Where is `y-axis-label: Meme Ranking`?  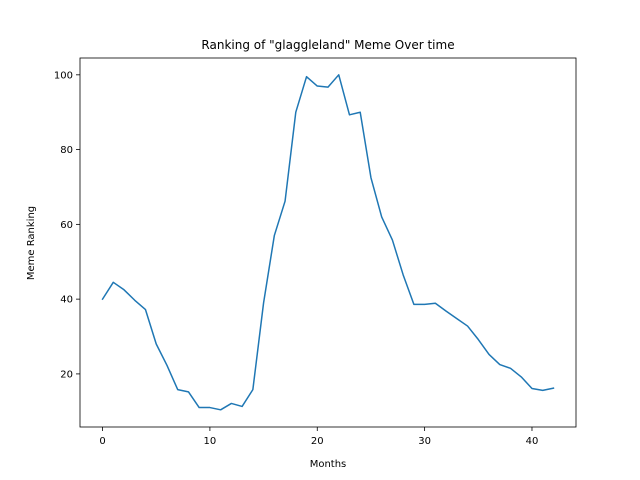 y-axis-label: Meme Ranking is located at coordinates (31, 243).